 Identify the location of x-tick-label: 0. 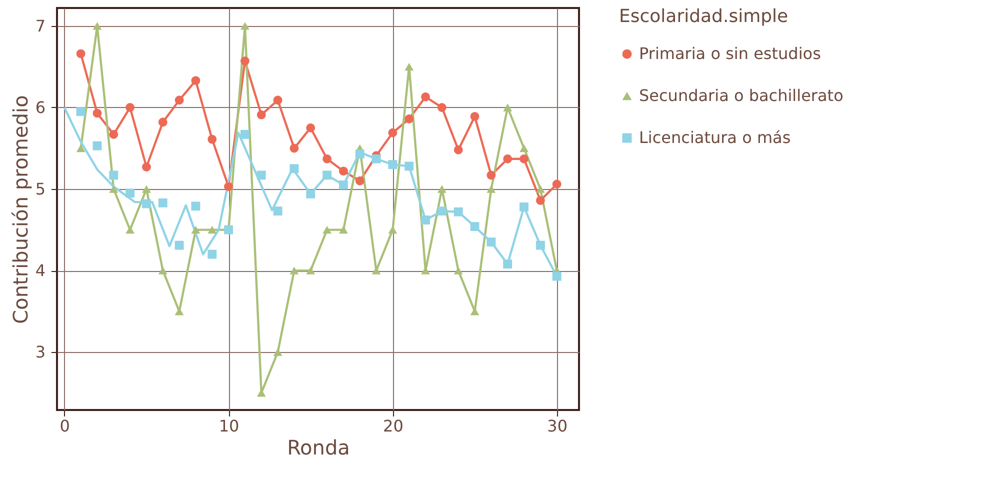
(65, 426).